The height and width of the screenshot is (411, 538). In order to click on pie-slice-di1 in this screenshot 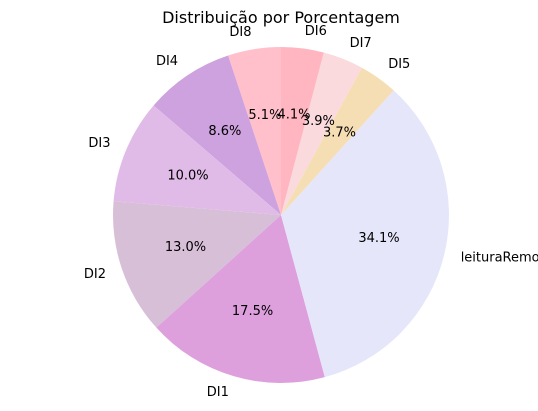, I will do `click(240, 299)`.